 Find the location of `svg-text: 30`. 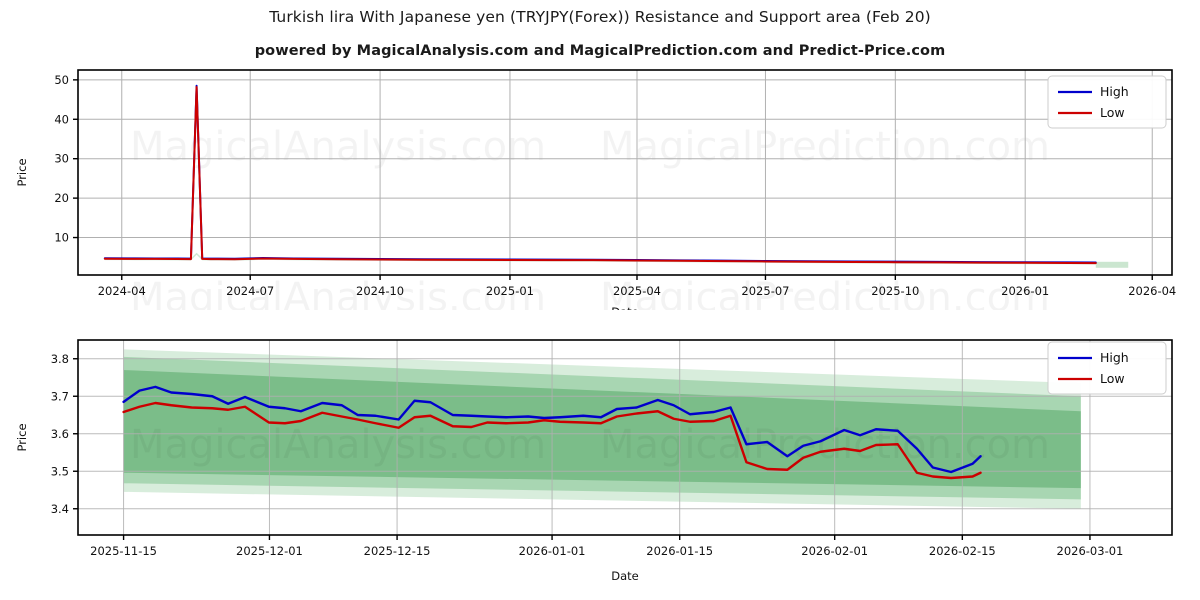

svg-text: 30 is located at coordinates (61, 159).